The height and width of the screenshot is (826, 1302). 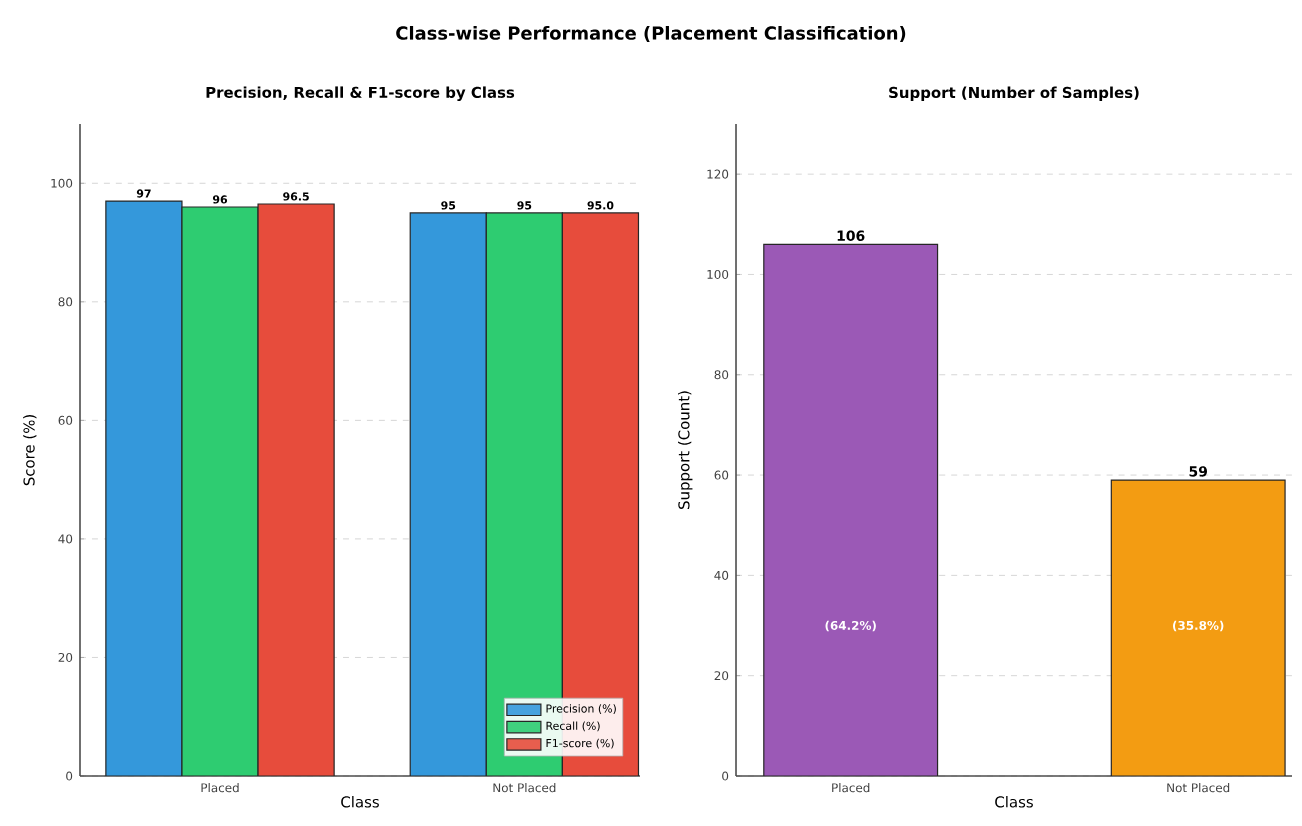 I want to click on text: Class-wise Performance (Placement Classification), so click(x=651, y=33).